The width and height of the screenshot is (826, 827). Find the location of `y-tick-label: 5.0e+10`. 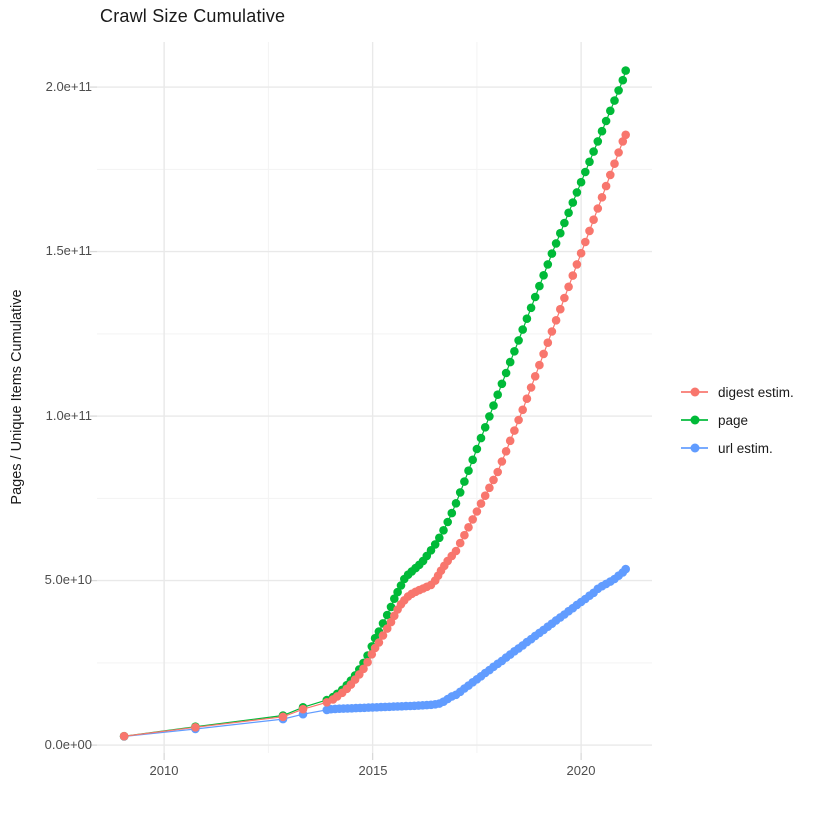

y-tick-label: 5.0e+10 is located at coordinates (68, 579).